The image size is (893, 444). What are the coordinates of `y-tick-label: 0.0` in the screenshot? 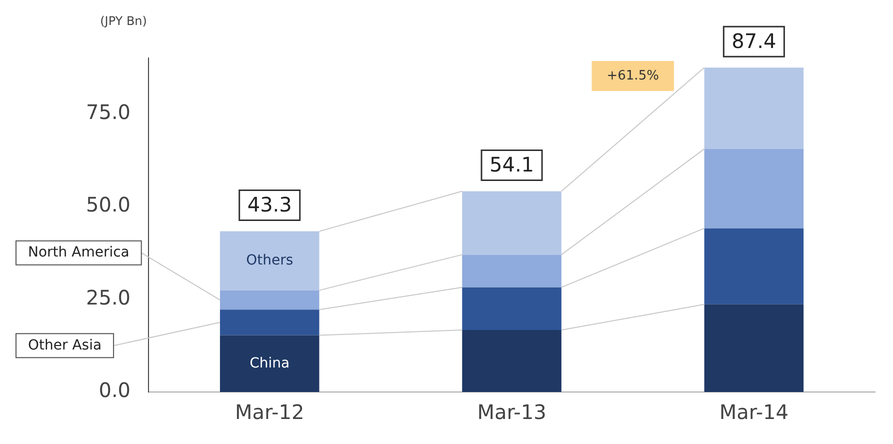 It's located at (114, 390).